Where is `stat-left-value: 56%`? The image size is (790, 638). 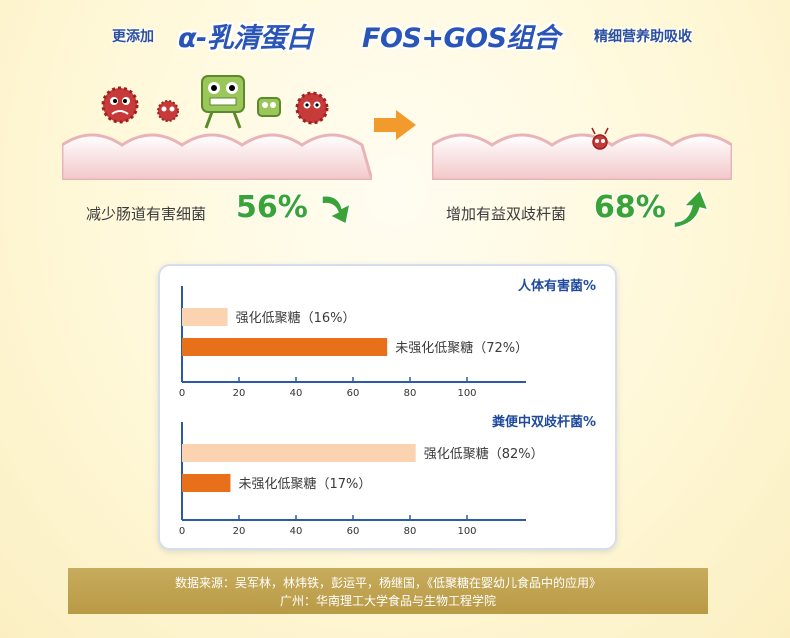 stat-left-value: 56% is located at coordinates (272, 207).